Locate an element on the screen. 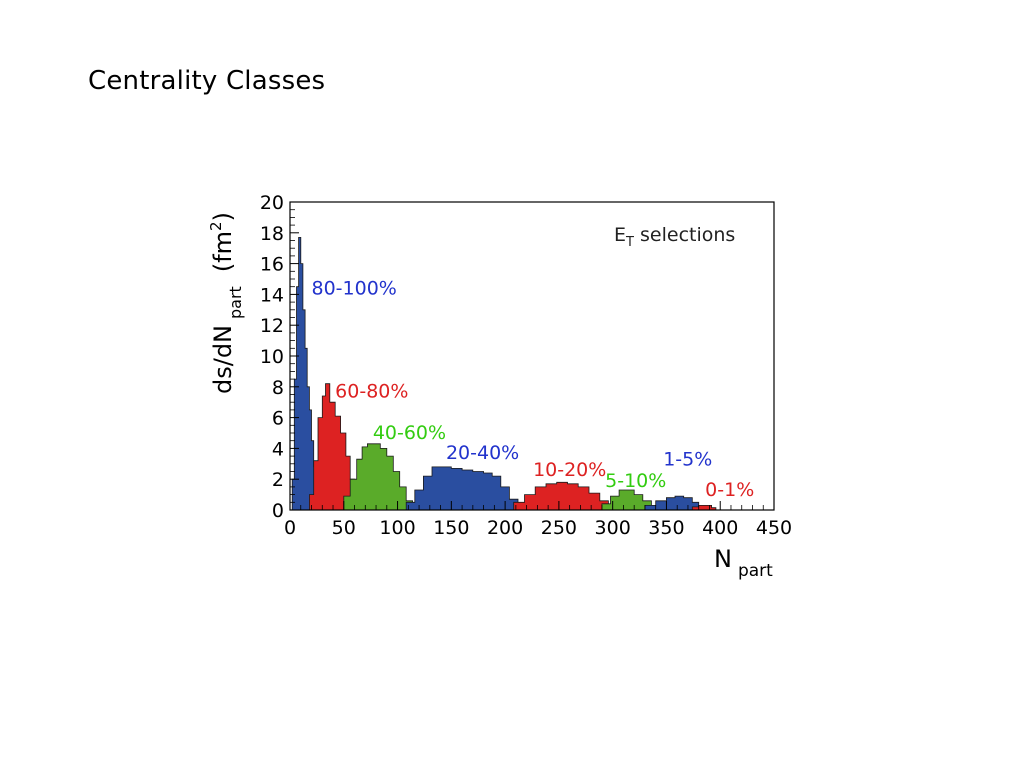 The height and width of the screenshot is (768, 1024). y-tick-label: 8 is located at coordinates (278, 388).